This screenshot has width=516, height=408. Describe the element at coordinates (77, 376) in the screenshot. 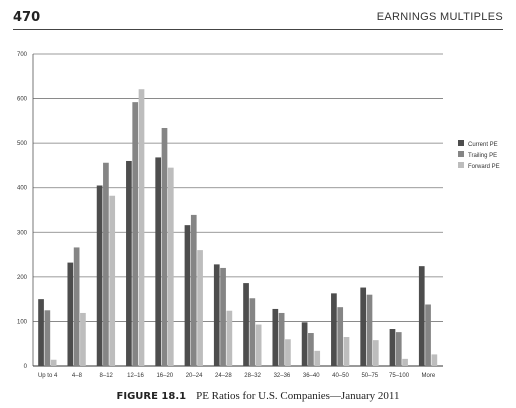

I see `x-tick-label: 4–8` at that location.